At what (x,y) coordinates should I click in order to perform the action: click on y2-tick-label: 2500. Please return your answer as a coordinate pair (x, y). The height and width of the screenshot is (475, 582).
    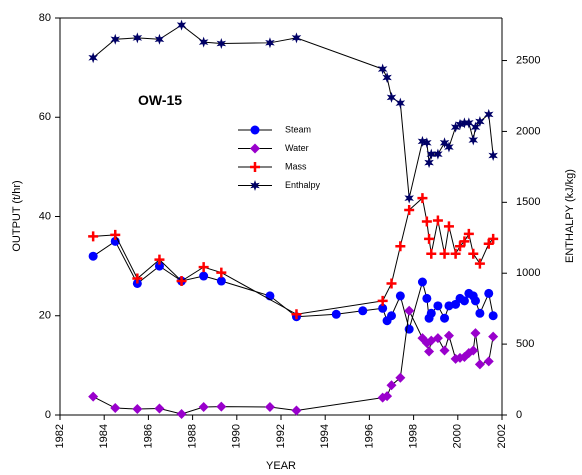
    Looking at the image, I should click on (528, 60).